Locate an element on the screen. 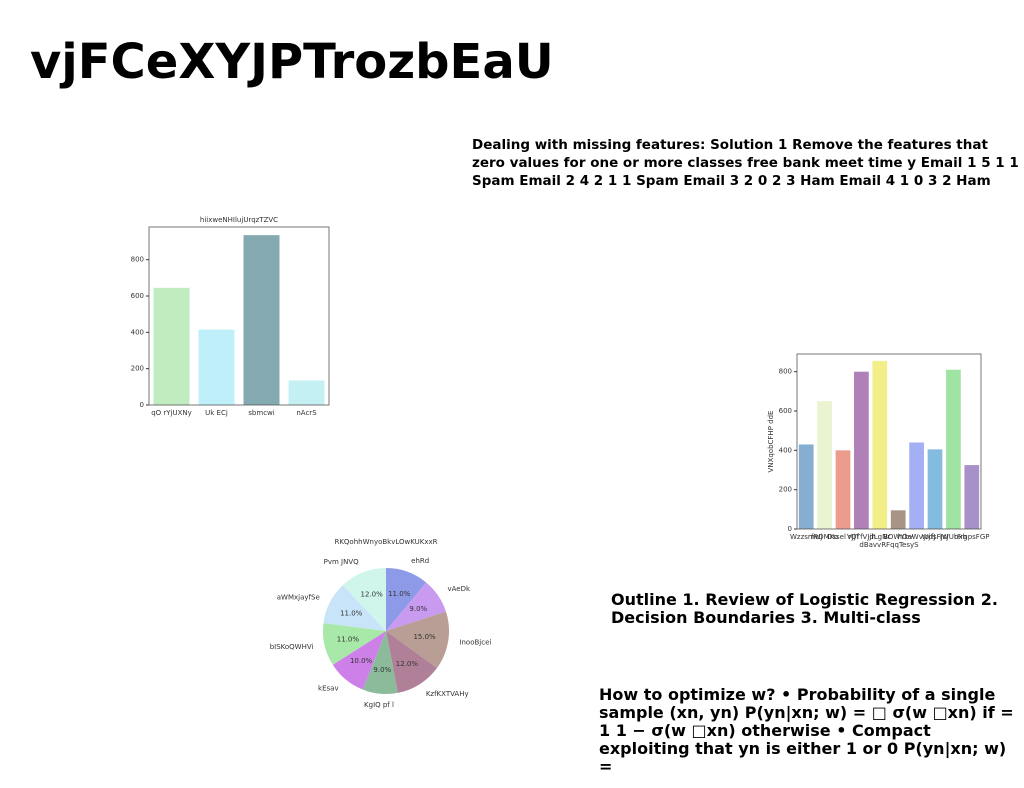  slice-label: ehRd is located at coordinates (420, 561).